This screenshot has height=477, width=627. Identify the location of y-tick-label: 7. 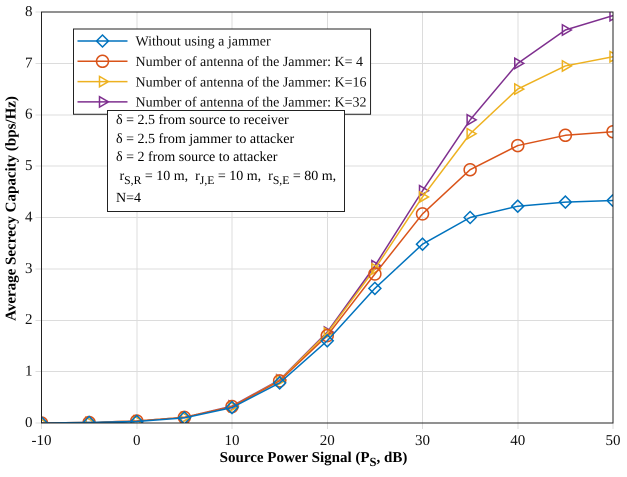
(29, 63).